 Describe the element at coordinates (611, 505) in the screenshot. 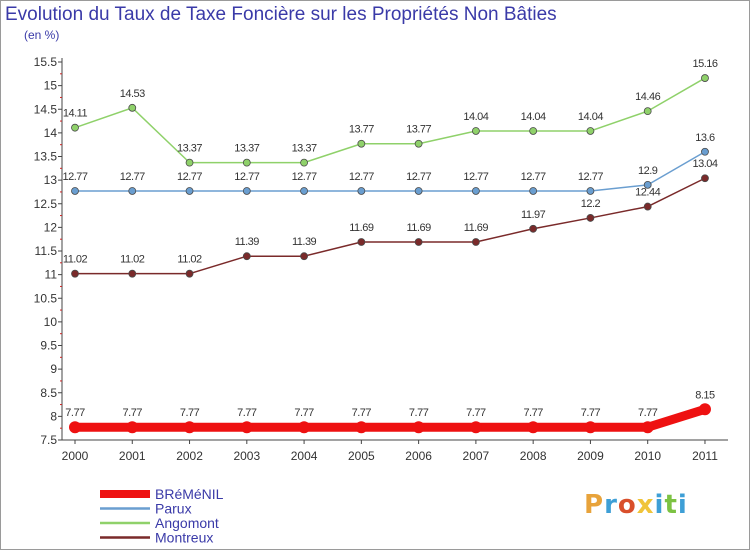

I see `logo-letter: r` at that location.